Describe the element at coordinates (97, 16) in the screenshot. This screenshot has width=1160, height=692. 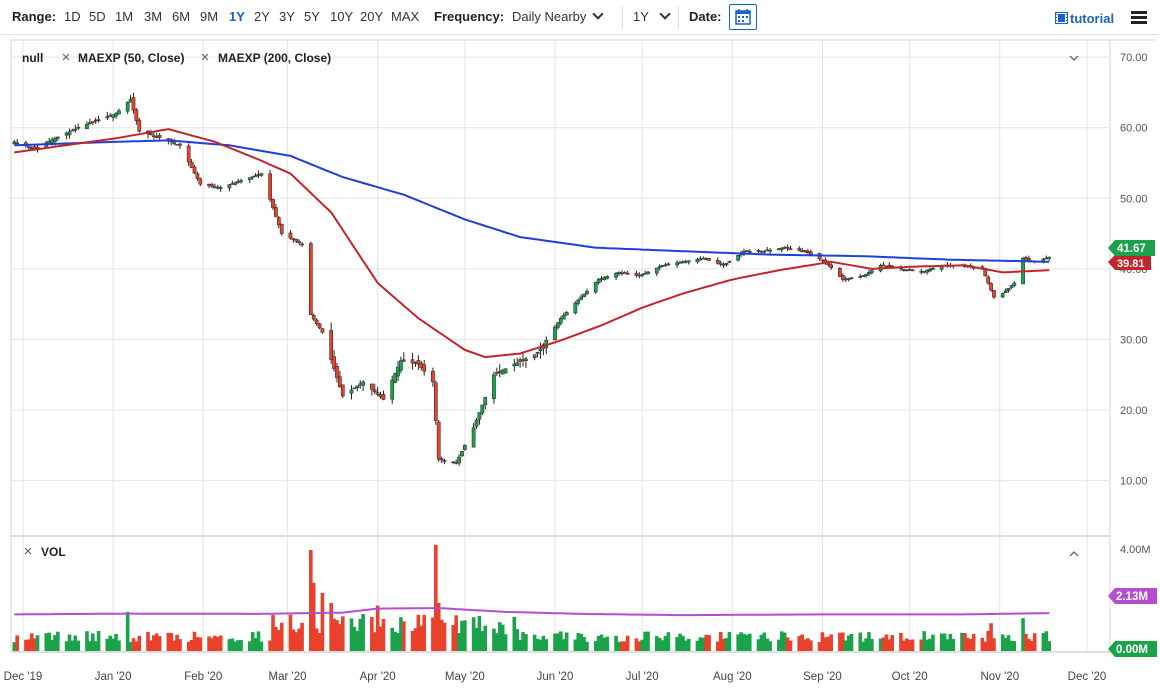
I see `range-5d: 5D` at that location.